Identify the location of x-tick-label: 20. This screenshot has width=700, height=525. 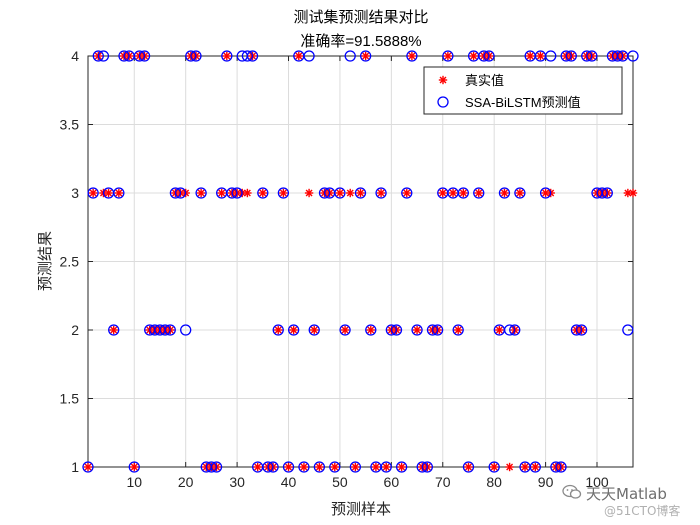
(186, 482).